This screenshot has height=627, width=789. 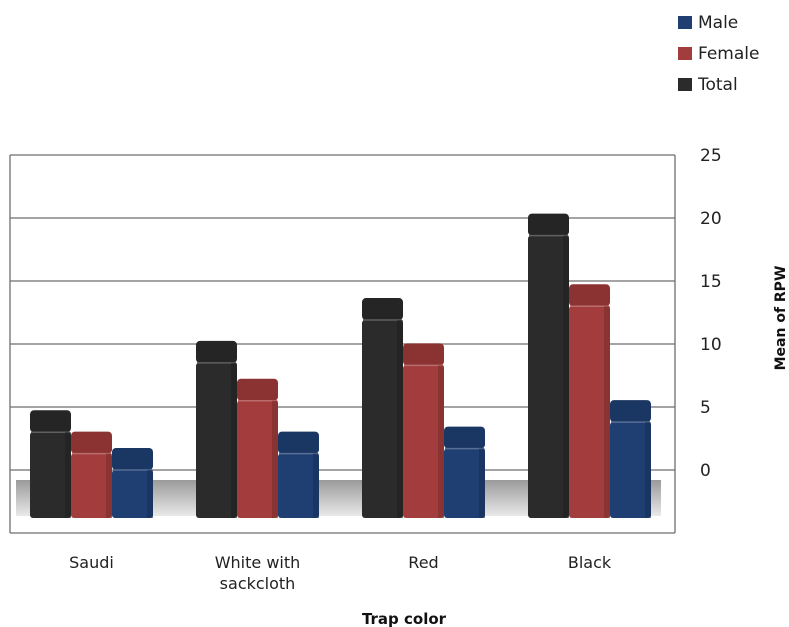 I want to click on y-tick-label: 20, so click(x=711, y=219).